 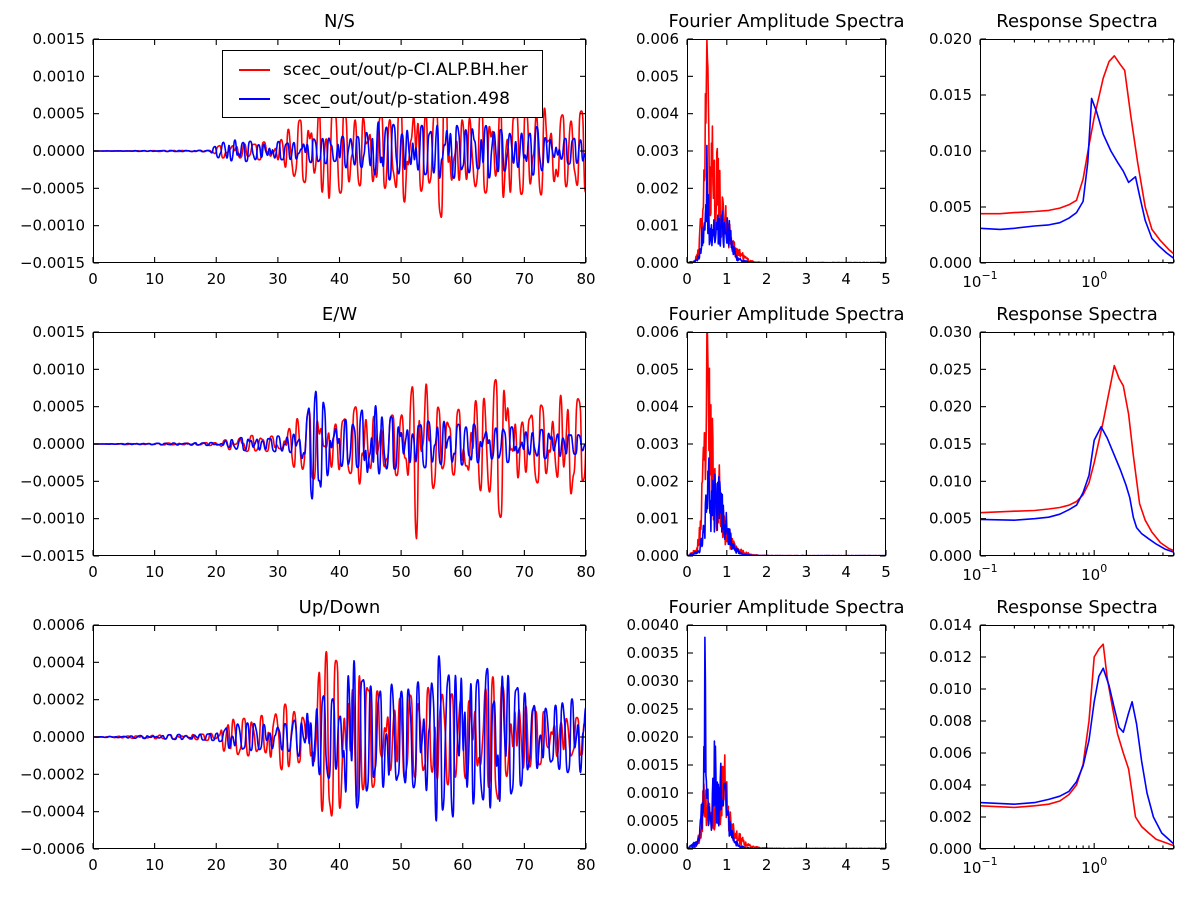 What do you see at coordinates (950, 625) in the screenshot?
I see `svg-text: 0.014` at bounding box center [950, 625].